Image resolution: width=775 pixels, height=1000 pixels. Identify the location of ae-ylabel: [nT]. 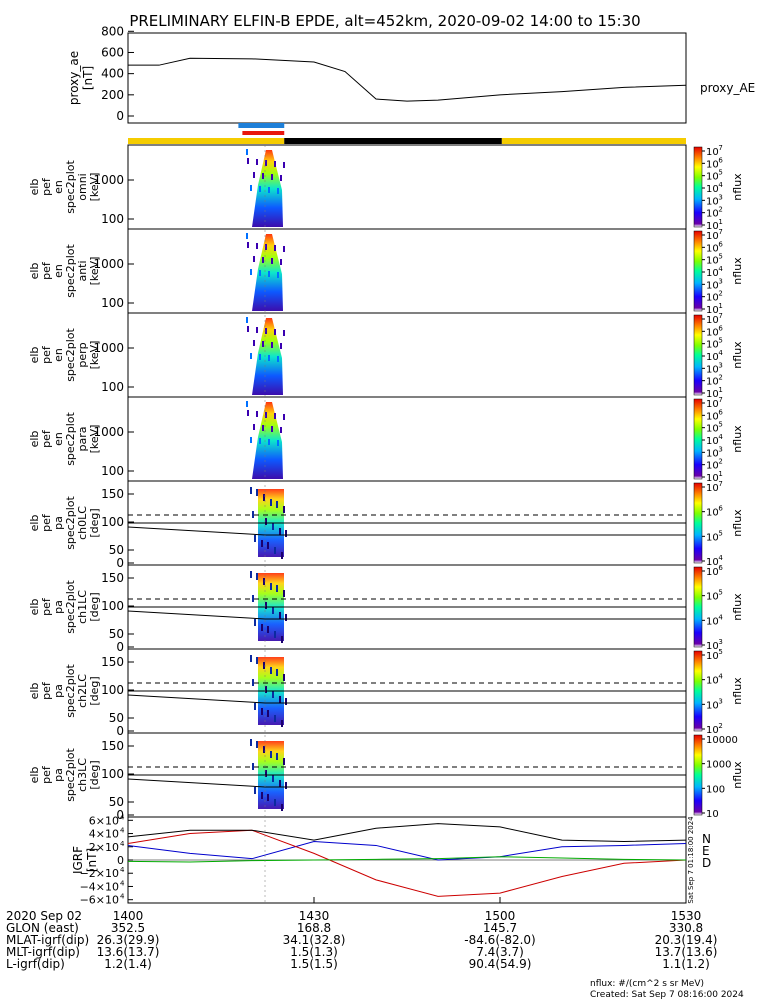
(88, 78).